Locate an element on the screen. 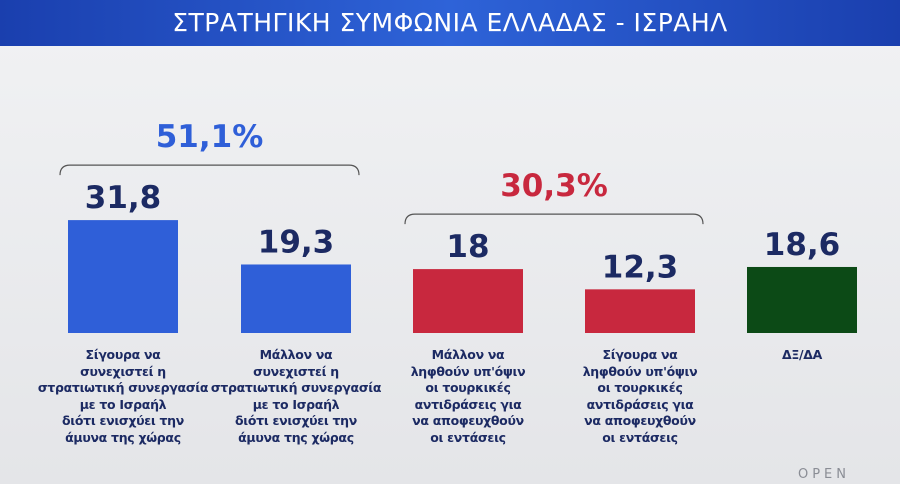  value-label: 18,6 is located at coordinates (802, 245).